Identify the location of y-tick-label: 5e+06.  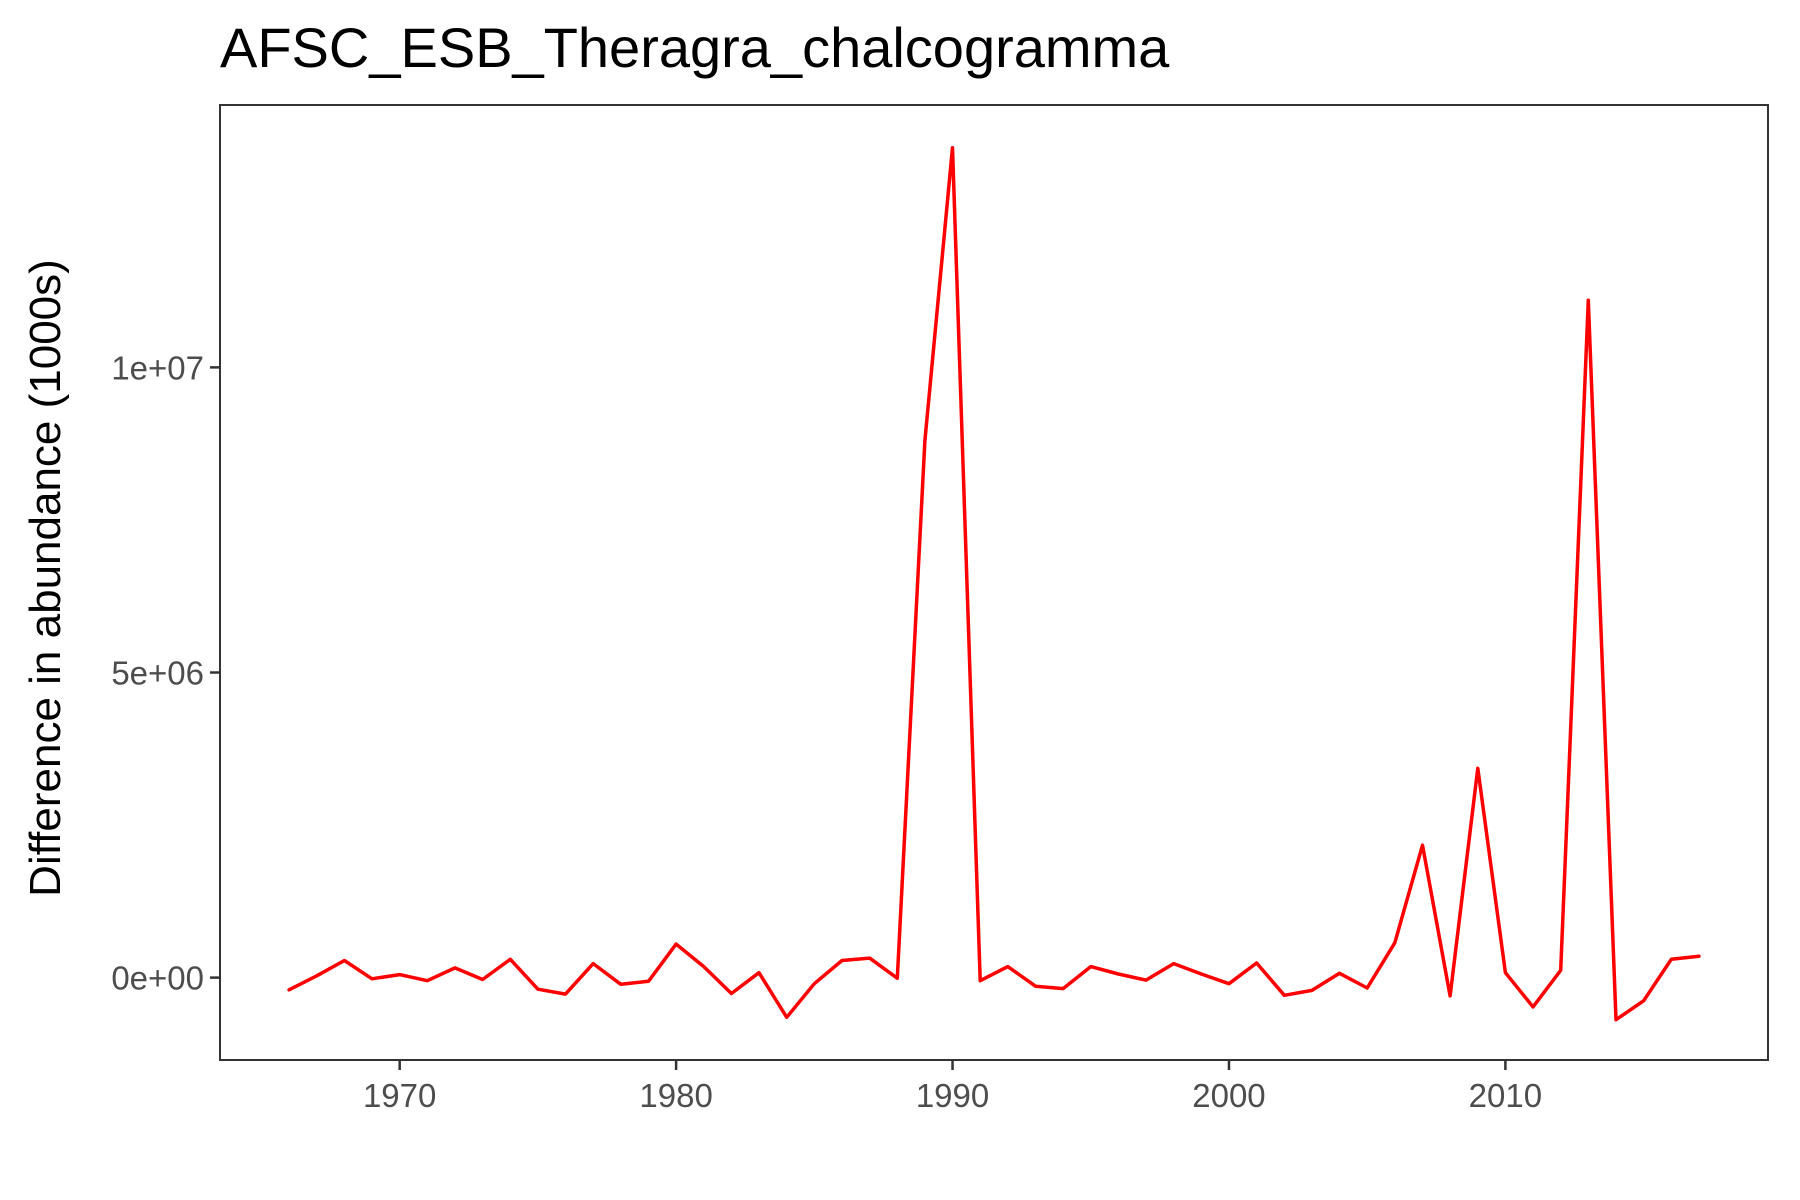
(157, 673).